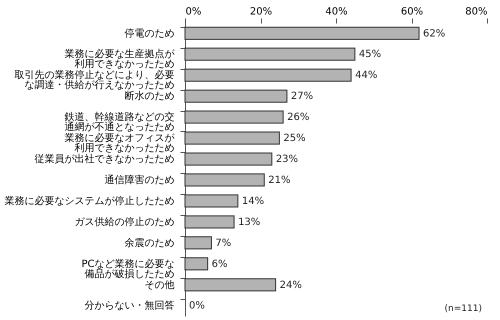  I want to click on data-label: 27%, so click(302, 96).